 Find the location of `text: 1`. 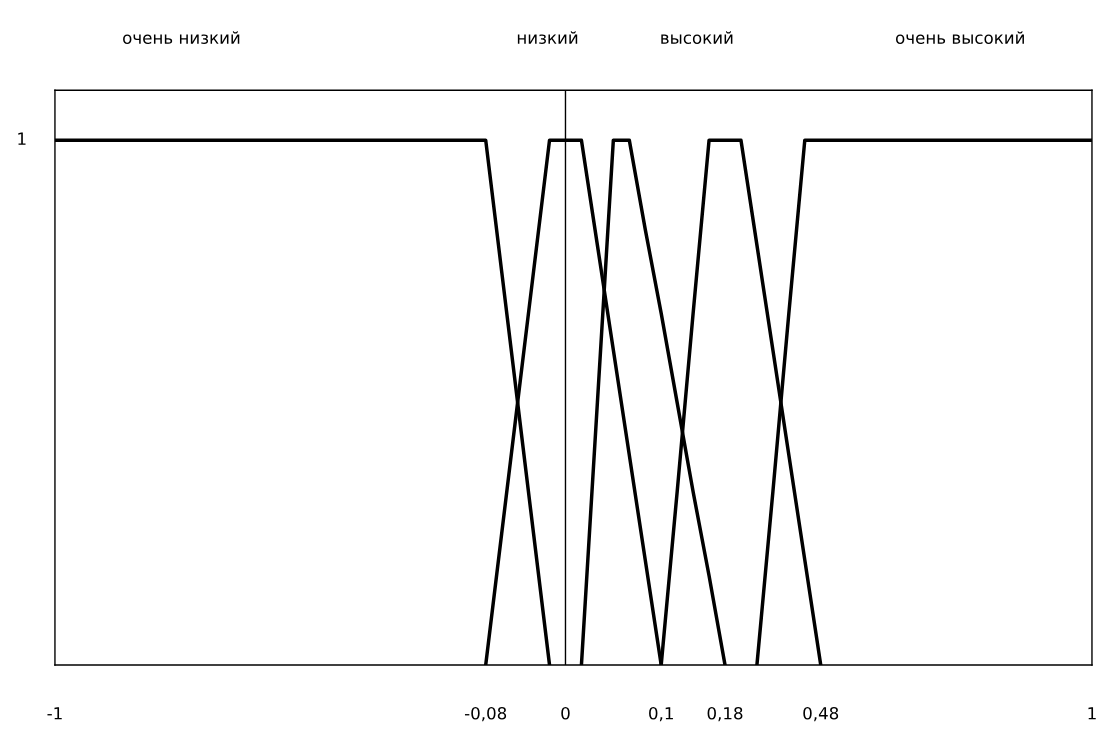

text: 1 is located at coordinates (22, 138).